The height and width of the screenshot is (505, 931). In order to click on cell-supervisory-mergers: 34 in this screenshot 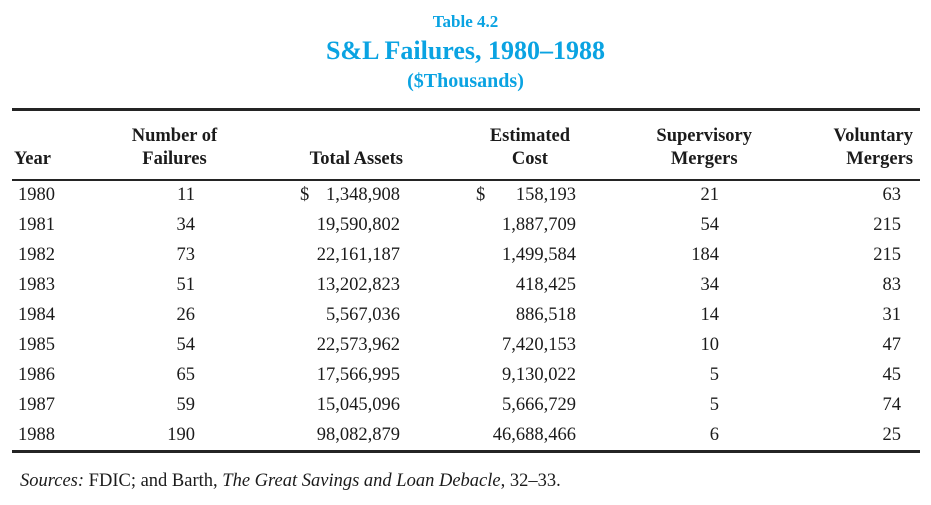, I will do `click(710, 285)`.